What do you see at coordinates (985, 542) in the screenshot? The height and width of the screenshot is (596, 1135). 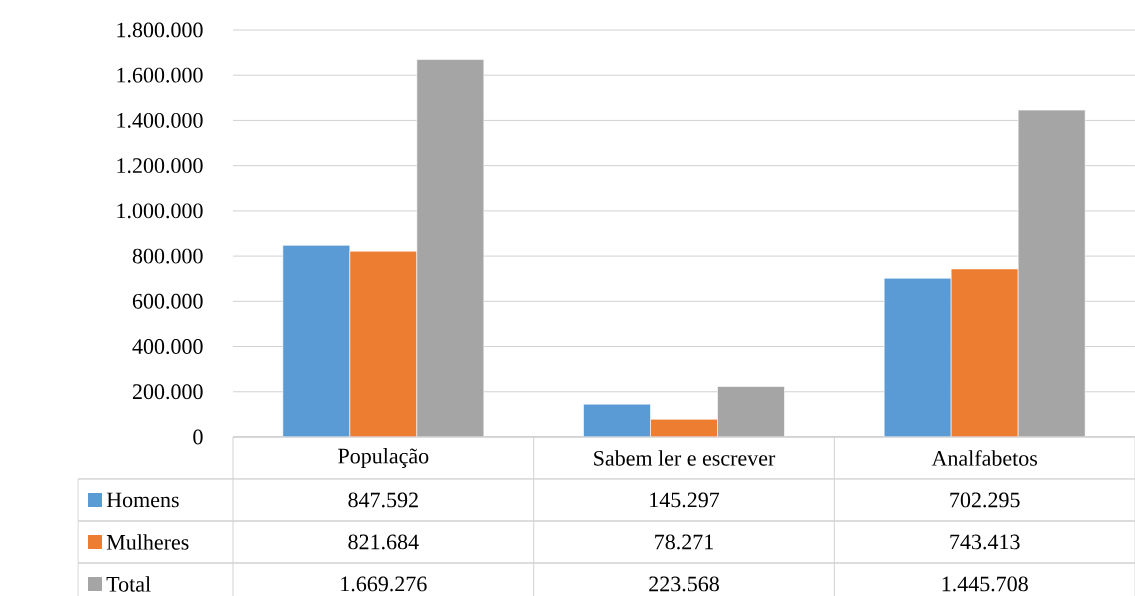 I see `data-label: 743.413` at bounding box center [985, 542].